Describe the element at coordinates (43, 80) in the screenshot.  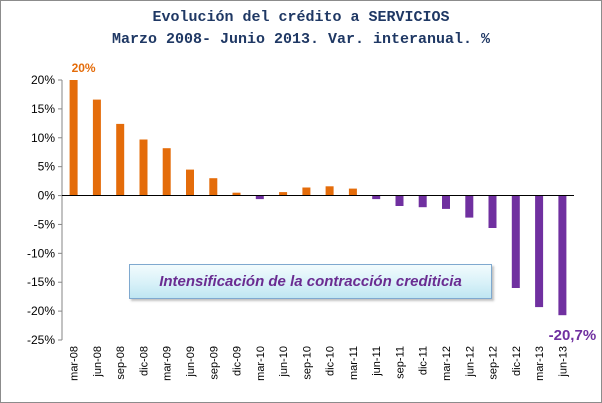
I see `y-tick-label: 20%` at that location.